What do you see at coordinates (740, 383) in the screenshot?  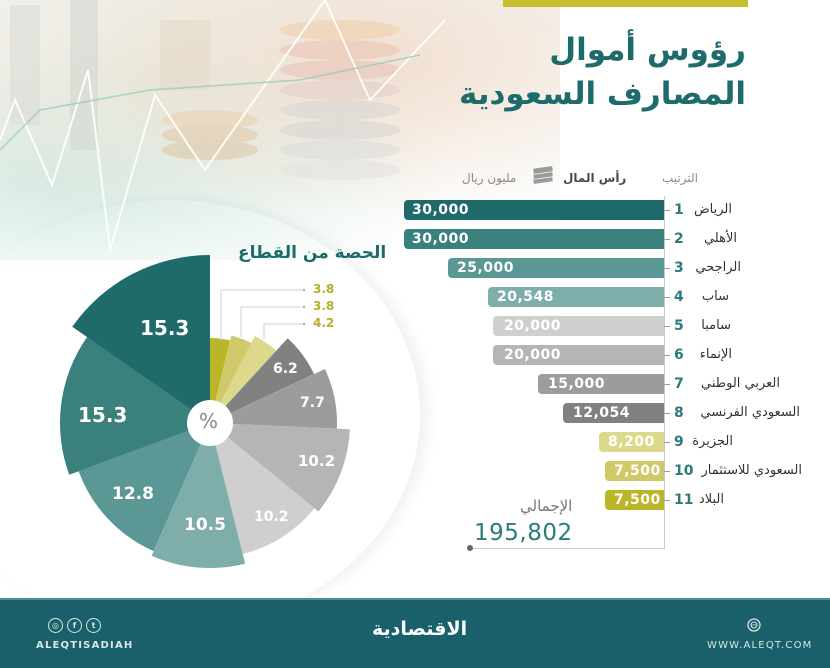 I see `bank-name: العربي الوطني` at bounding box center [740, 383].